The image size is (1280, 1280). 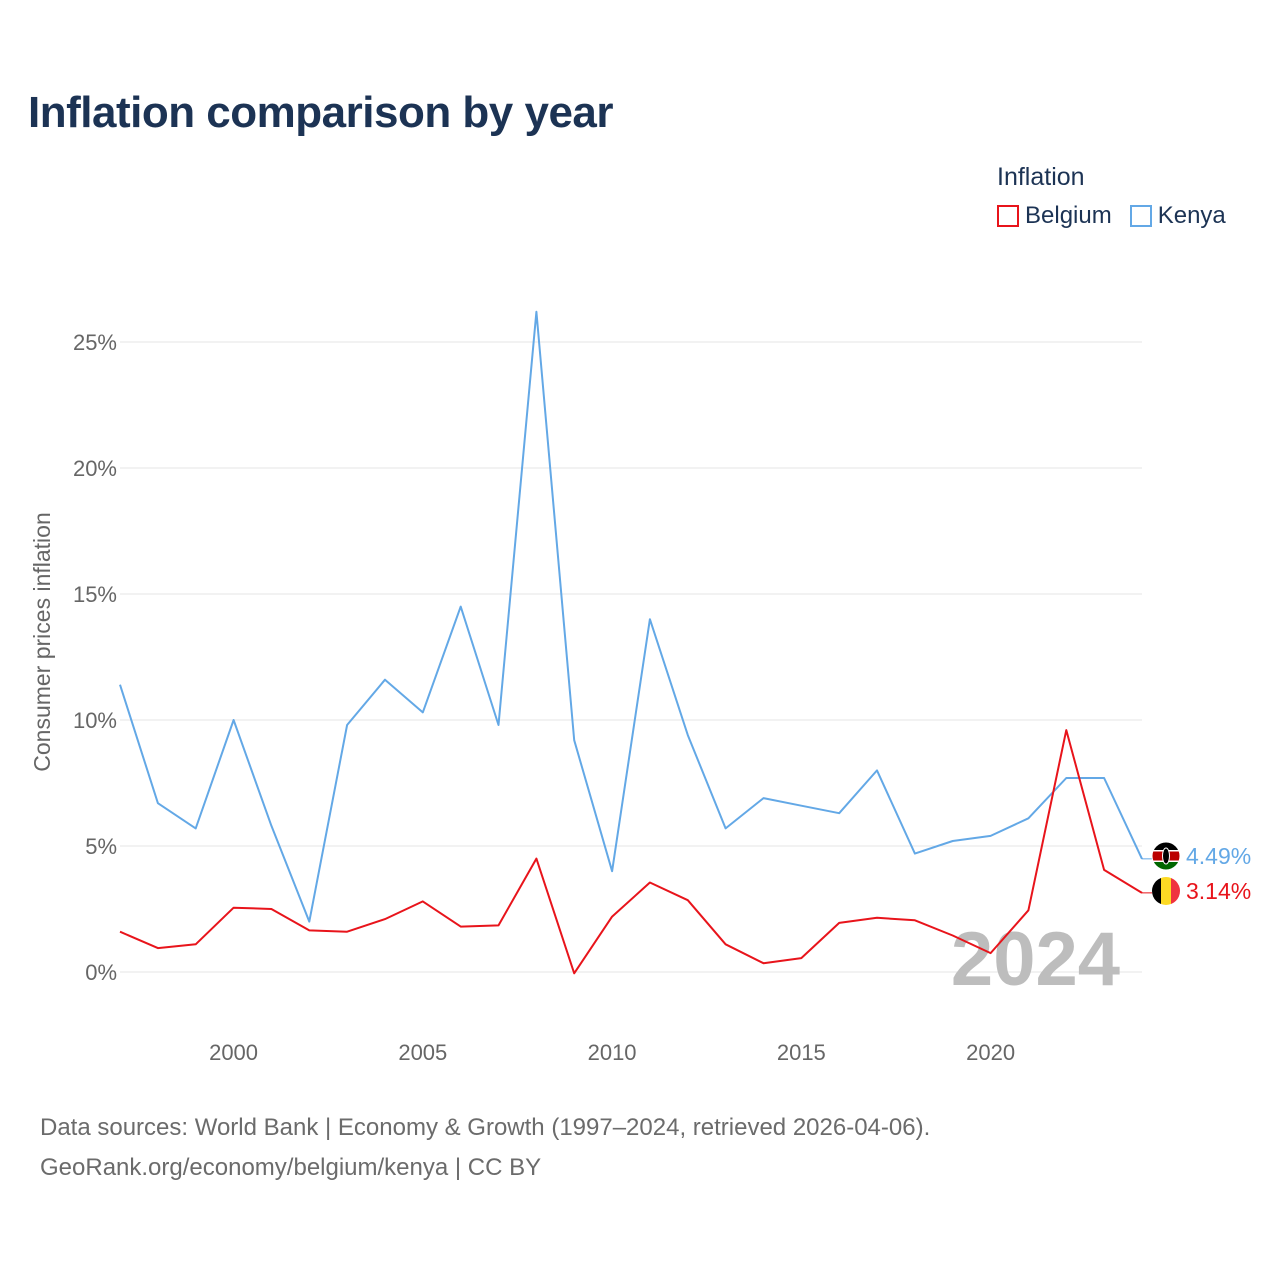 I want to click on y-tick-label: 20%, so click(x=95, y=468).